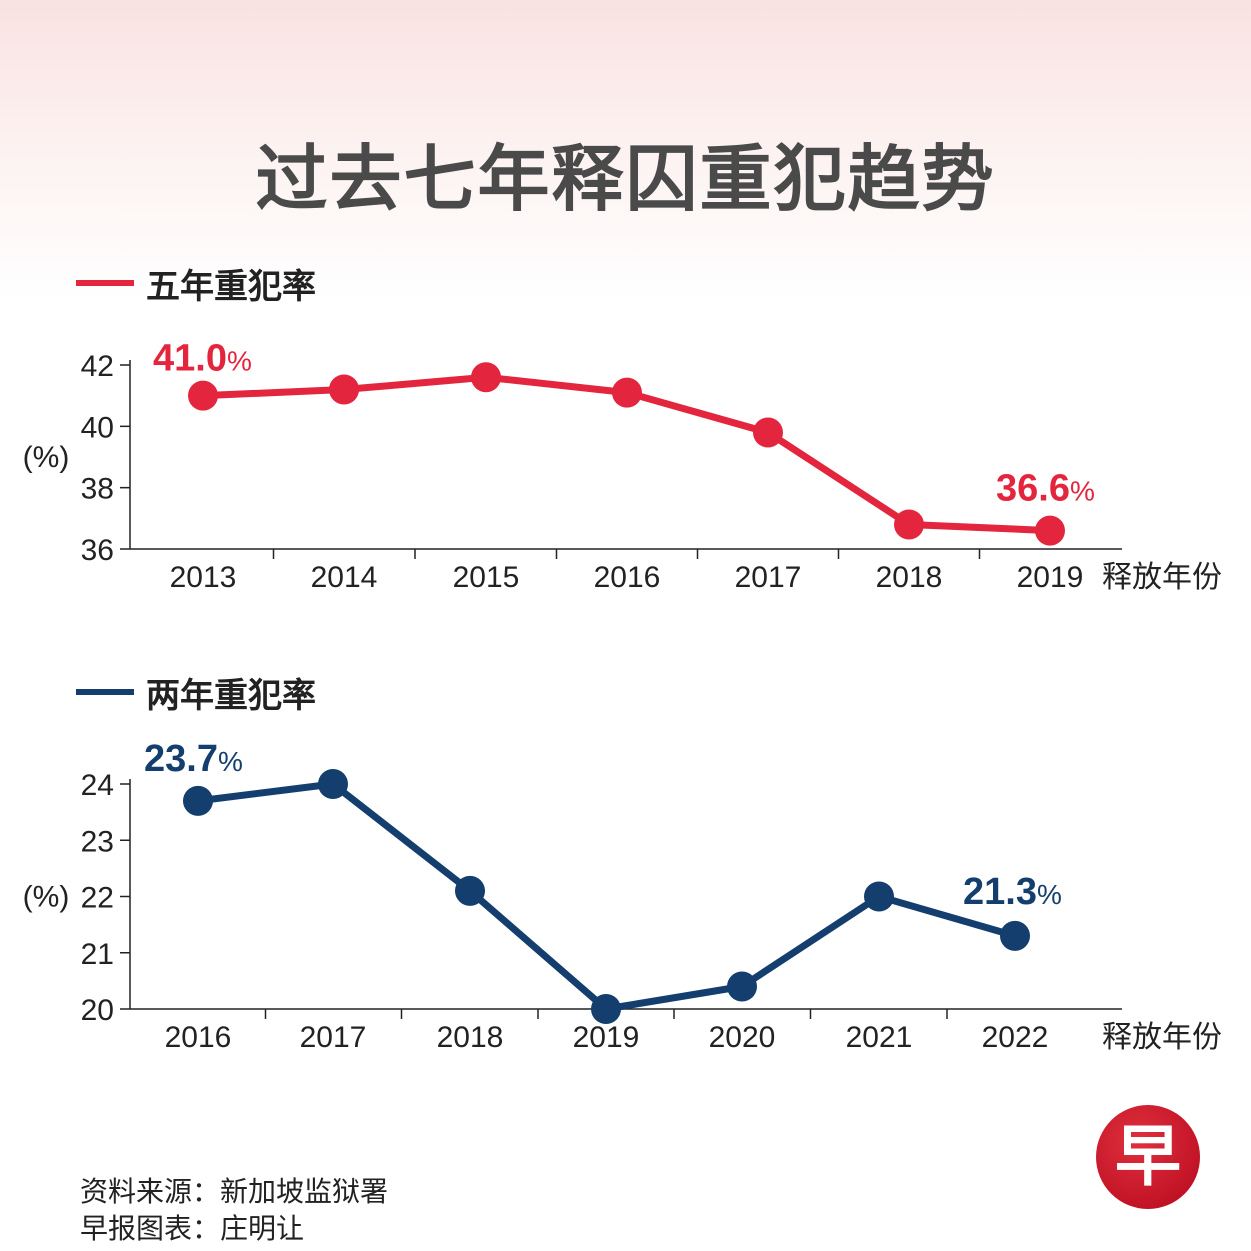 This screenshot has height=1251, width=1251. What do you see at coordinates (190, 359) in the screenshot?
I see `data-label-value: 41.0` at bounding box center [190, 359].